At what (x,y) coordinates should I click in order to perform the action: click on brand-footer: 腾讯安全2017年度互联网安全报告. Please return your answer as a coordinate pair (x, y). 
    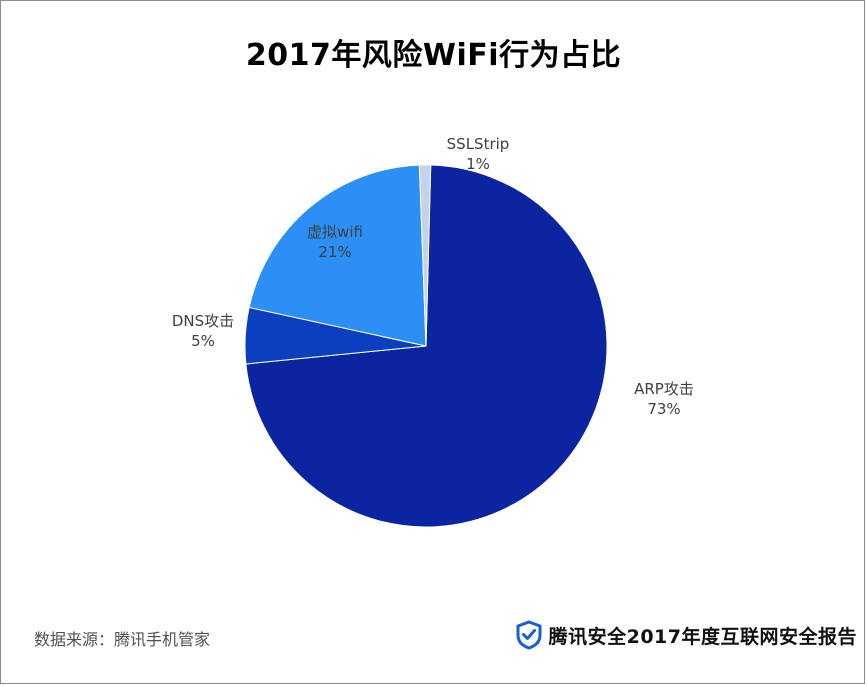
    Looking at the image, I should click on (686, 635).